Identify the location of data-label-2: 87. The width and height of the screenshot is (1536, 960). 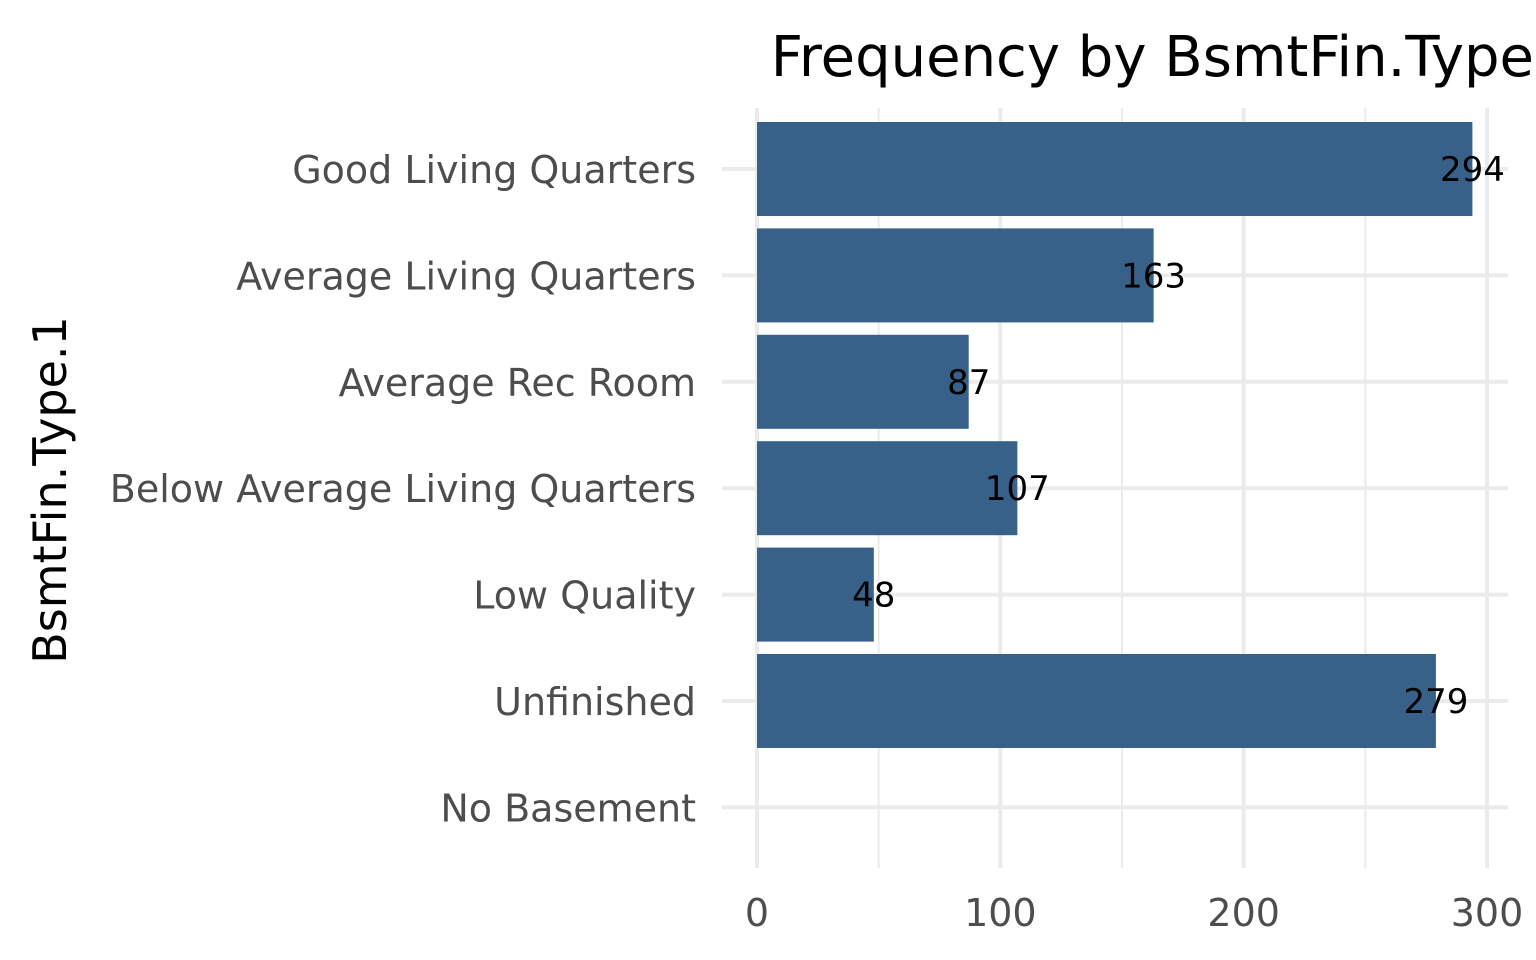
(968, 383).